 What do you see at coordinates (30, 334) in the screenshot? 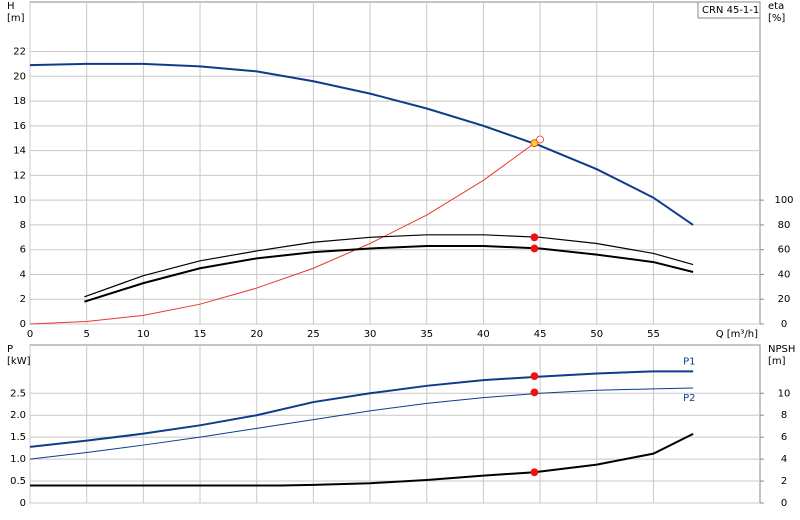
I see `x-tick-label: 0` at bounding box center [30, 334].